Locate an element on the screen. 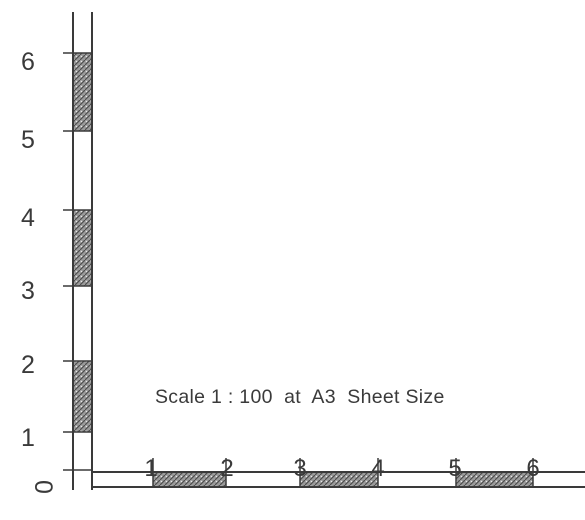 The image size is (585, 520). vertical-label-4: 4 is located at coordinates (28, 218).